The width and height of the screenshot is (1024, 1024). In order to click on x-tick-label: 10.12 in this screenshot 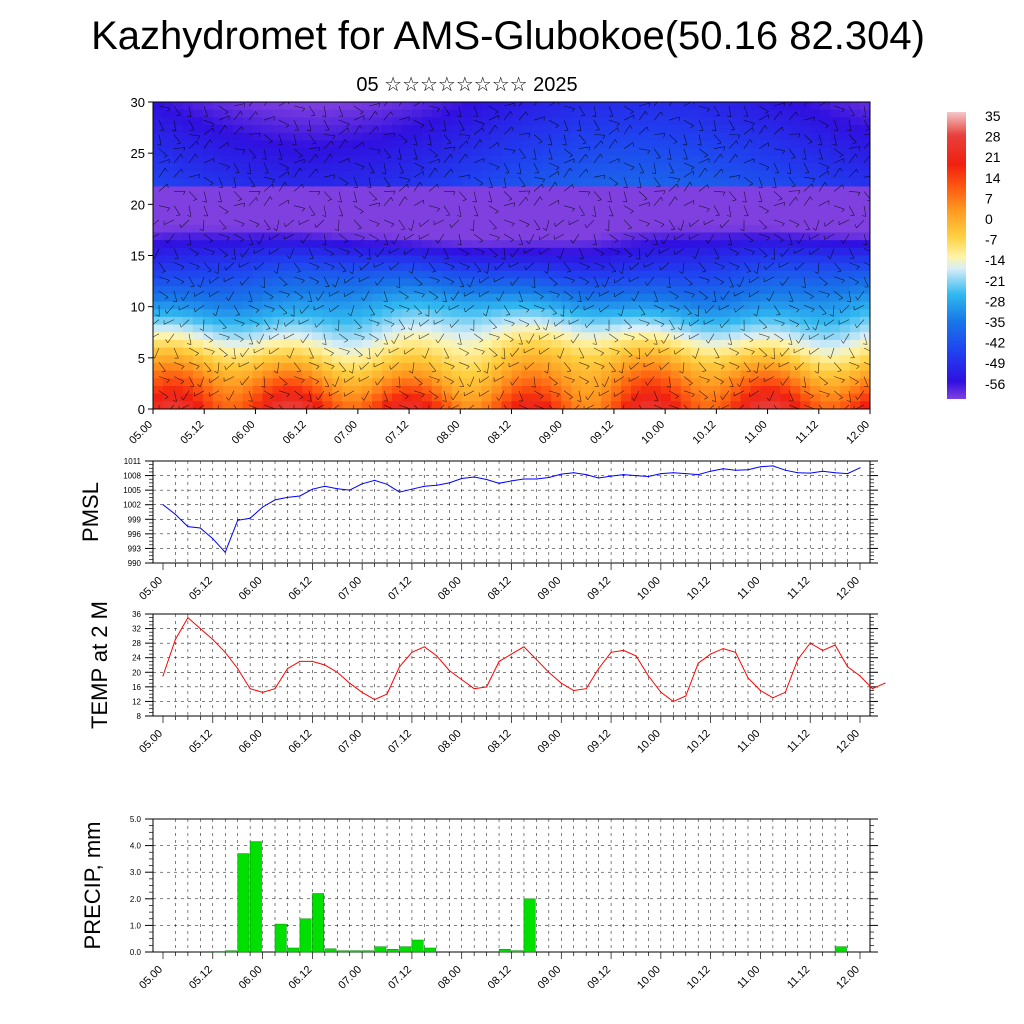, I will do `click(699, 978)`.